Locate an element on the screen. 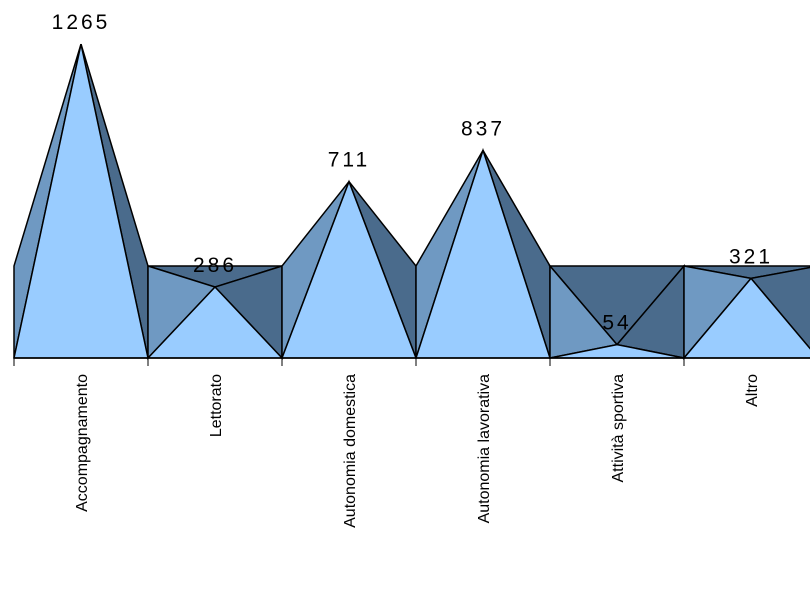  data-label: 837 is located at coordinates (483, 128).